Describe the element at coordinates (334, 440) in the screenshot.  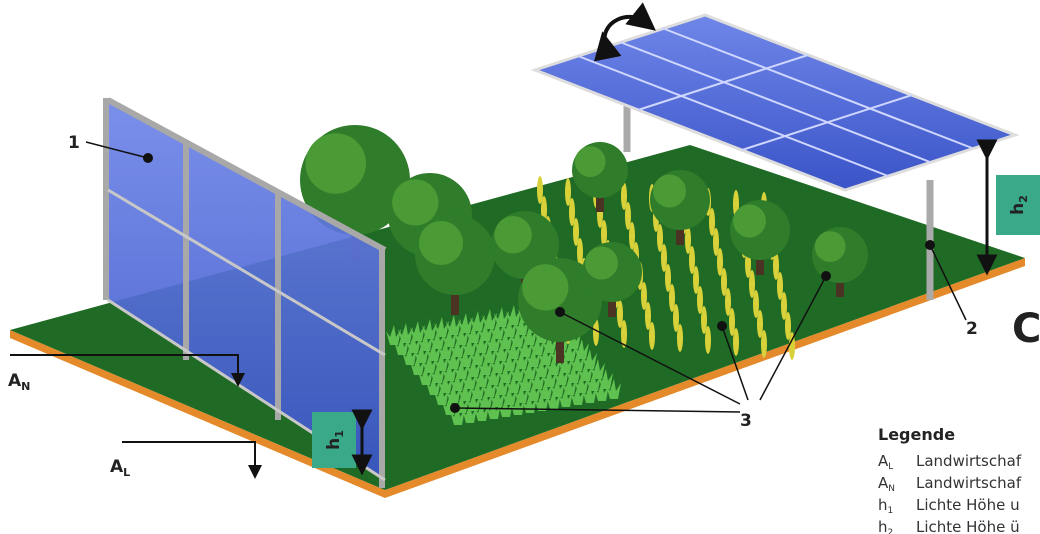
I see `h1-box` at that location.